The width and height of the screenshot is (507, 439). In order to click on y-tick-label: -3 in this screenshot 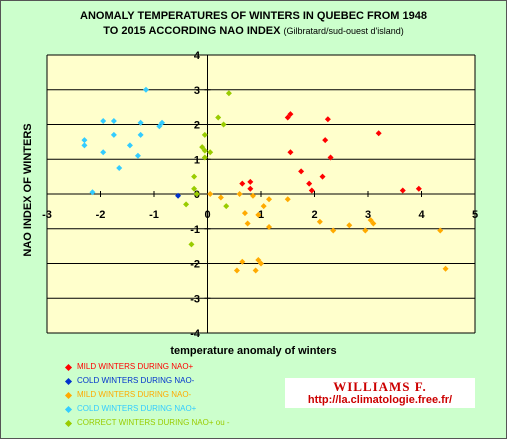, I will do `click(195, 299)`.